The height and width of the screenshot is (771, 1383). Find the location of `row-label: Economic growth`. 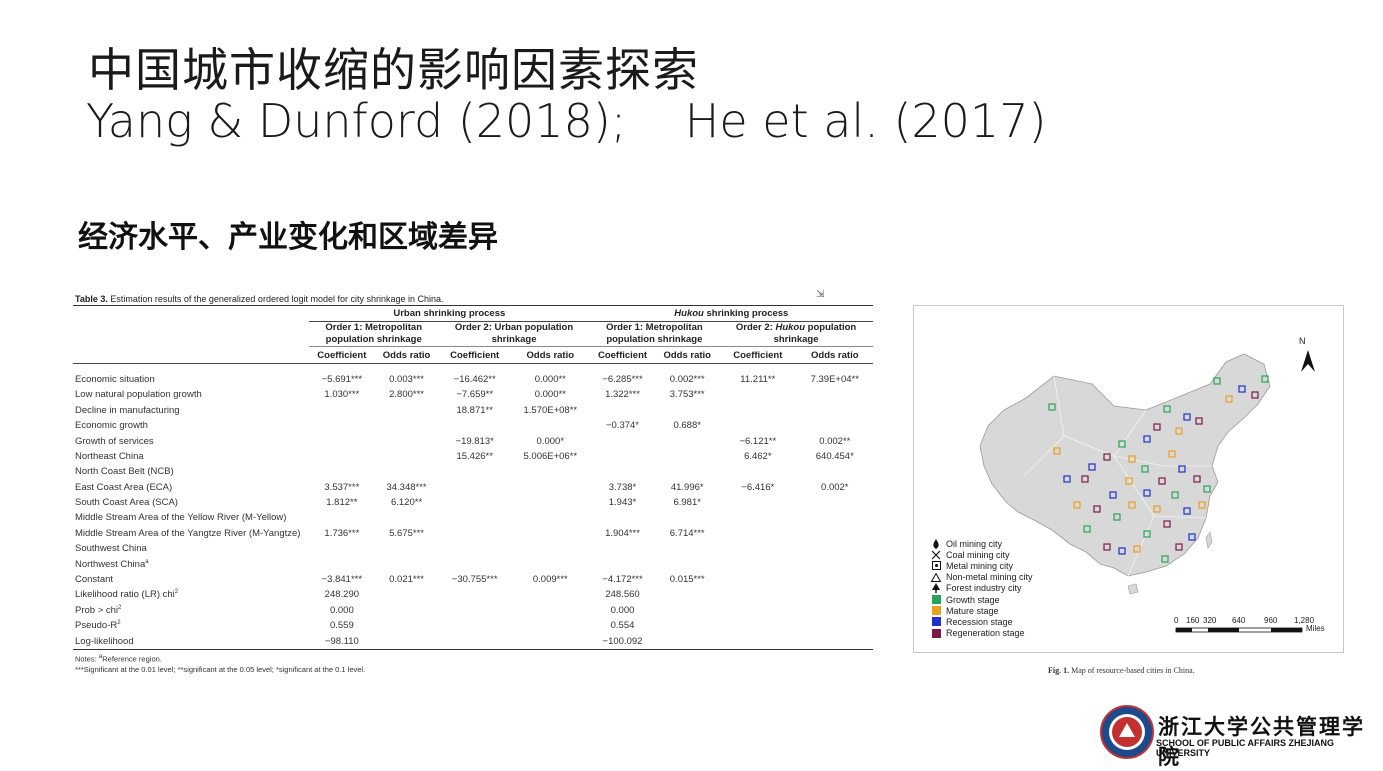

row-label: Economic growth is located at coordinates (111, 426).